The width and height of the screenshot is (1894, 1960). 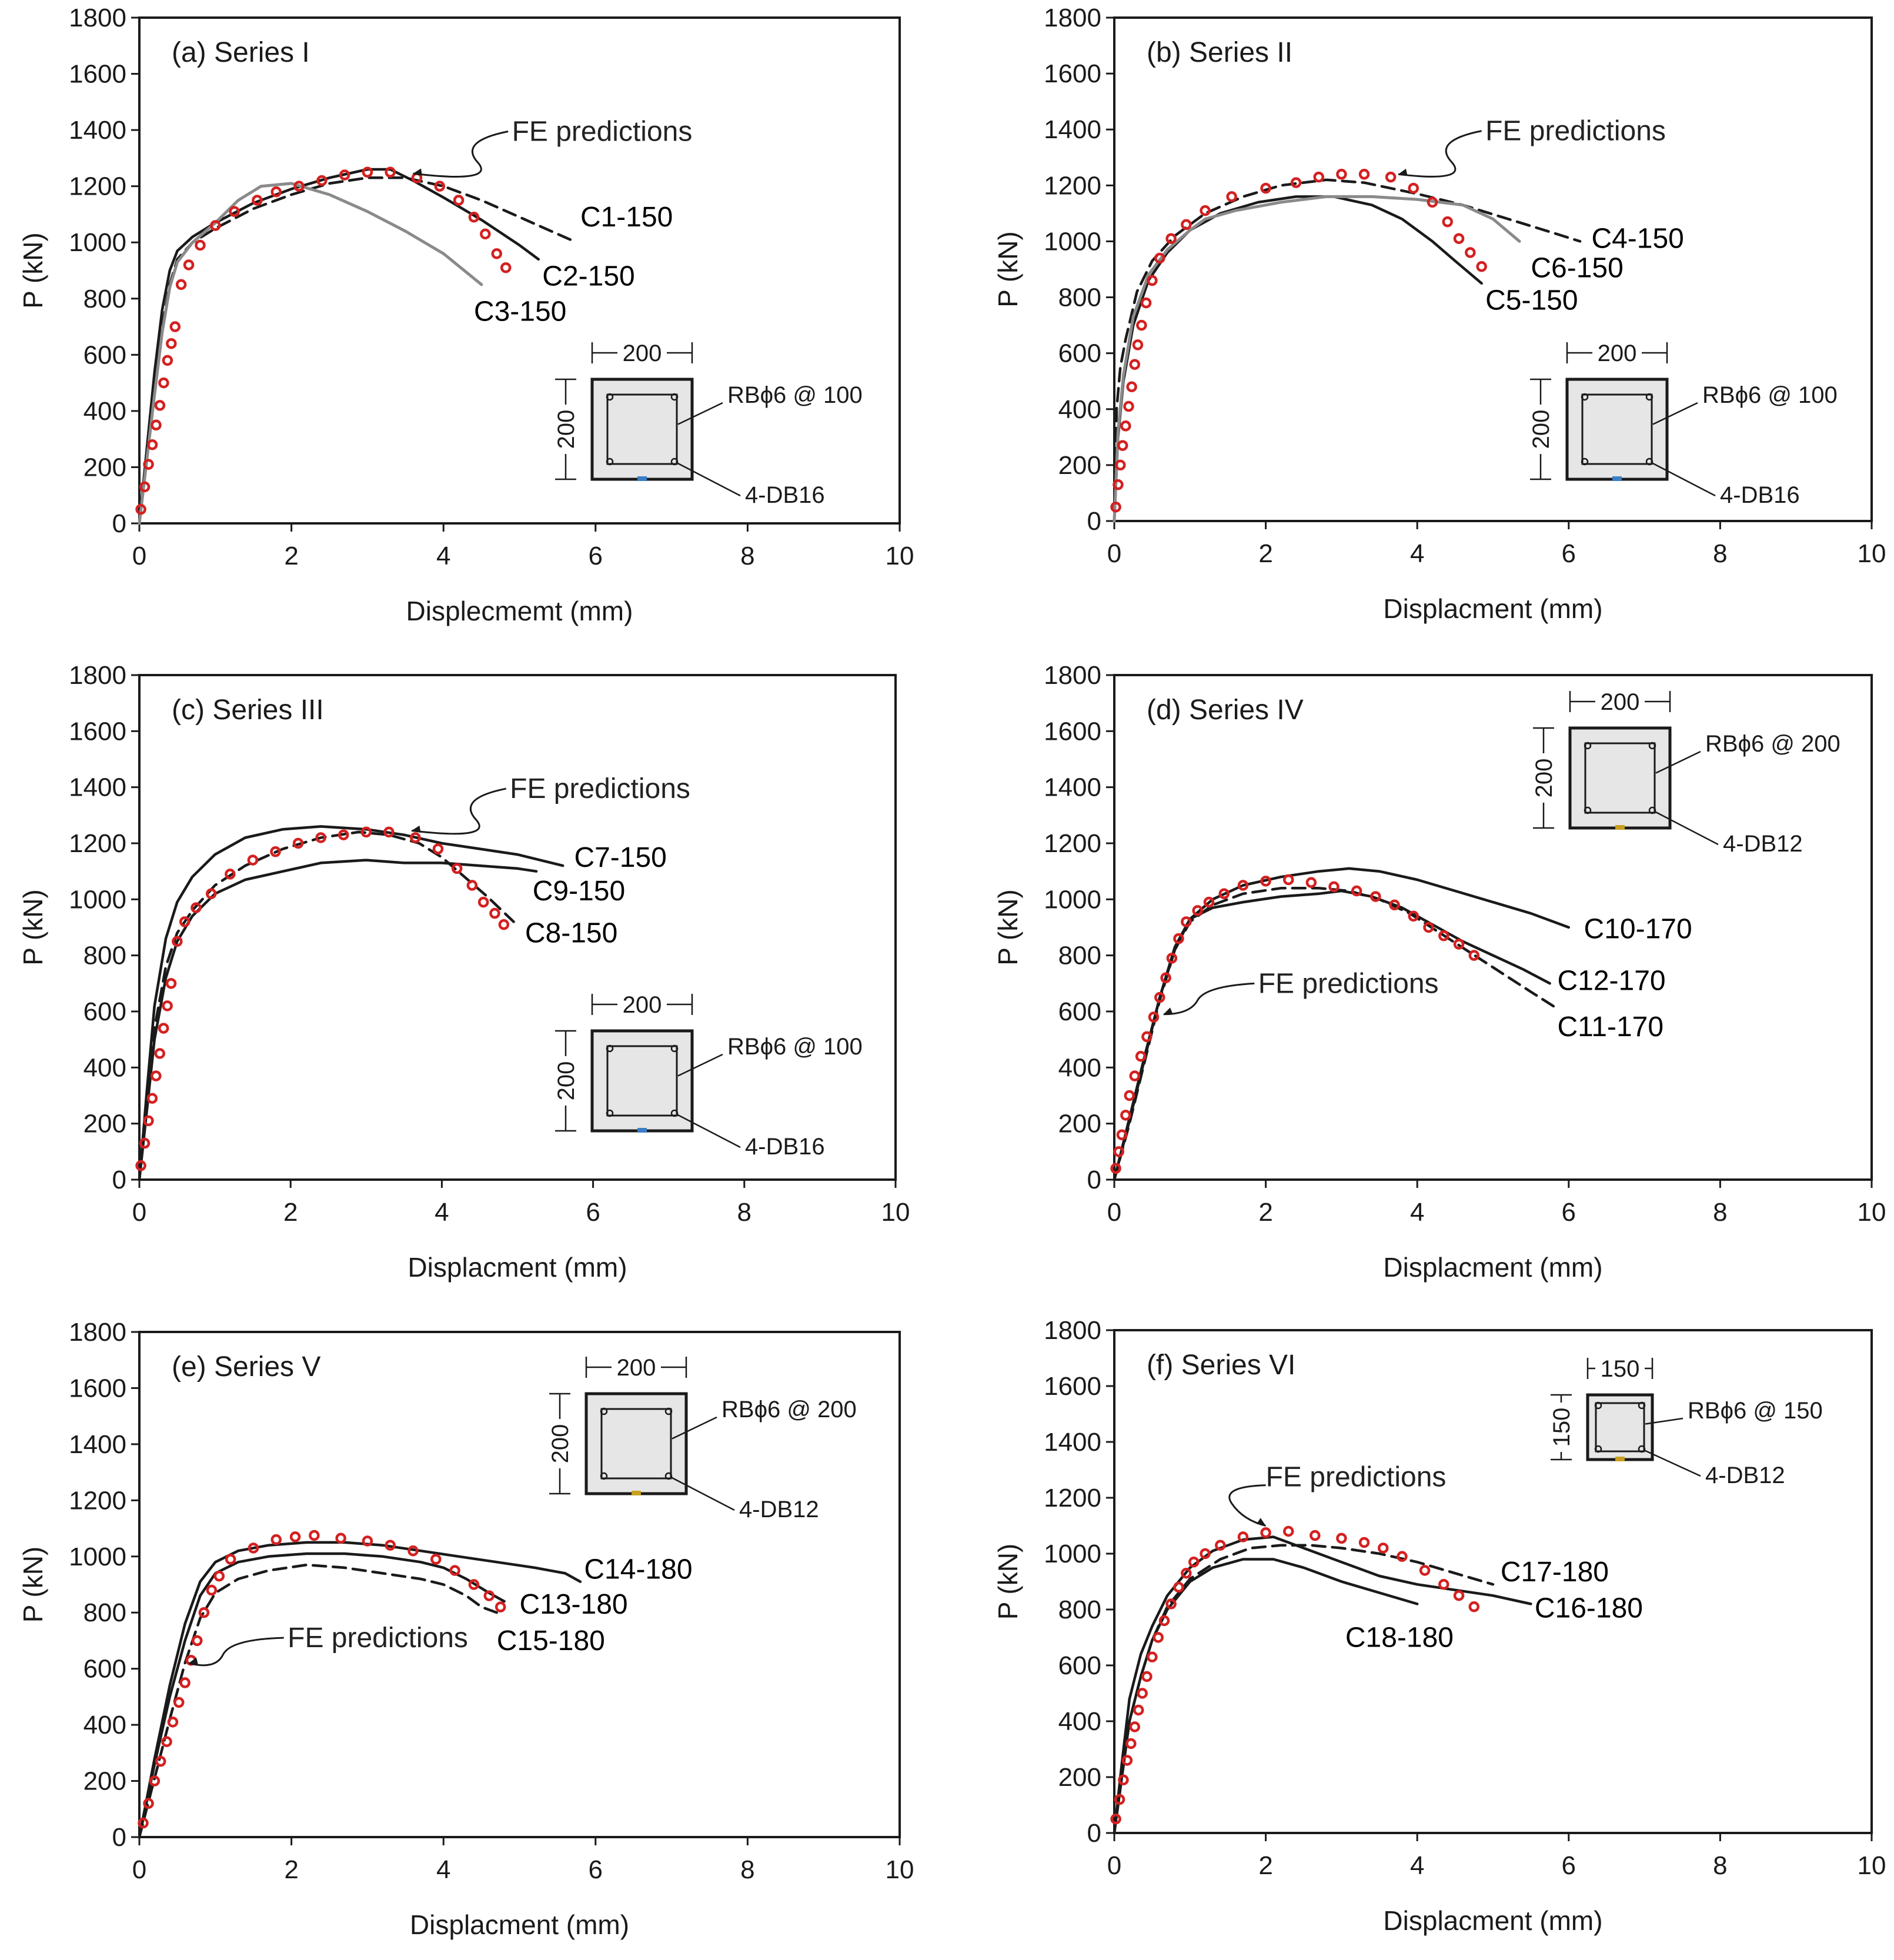 I want to click on y-tick-label: 1400, so click(x=97, y=787).